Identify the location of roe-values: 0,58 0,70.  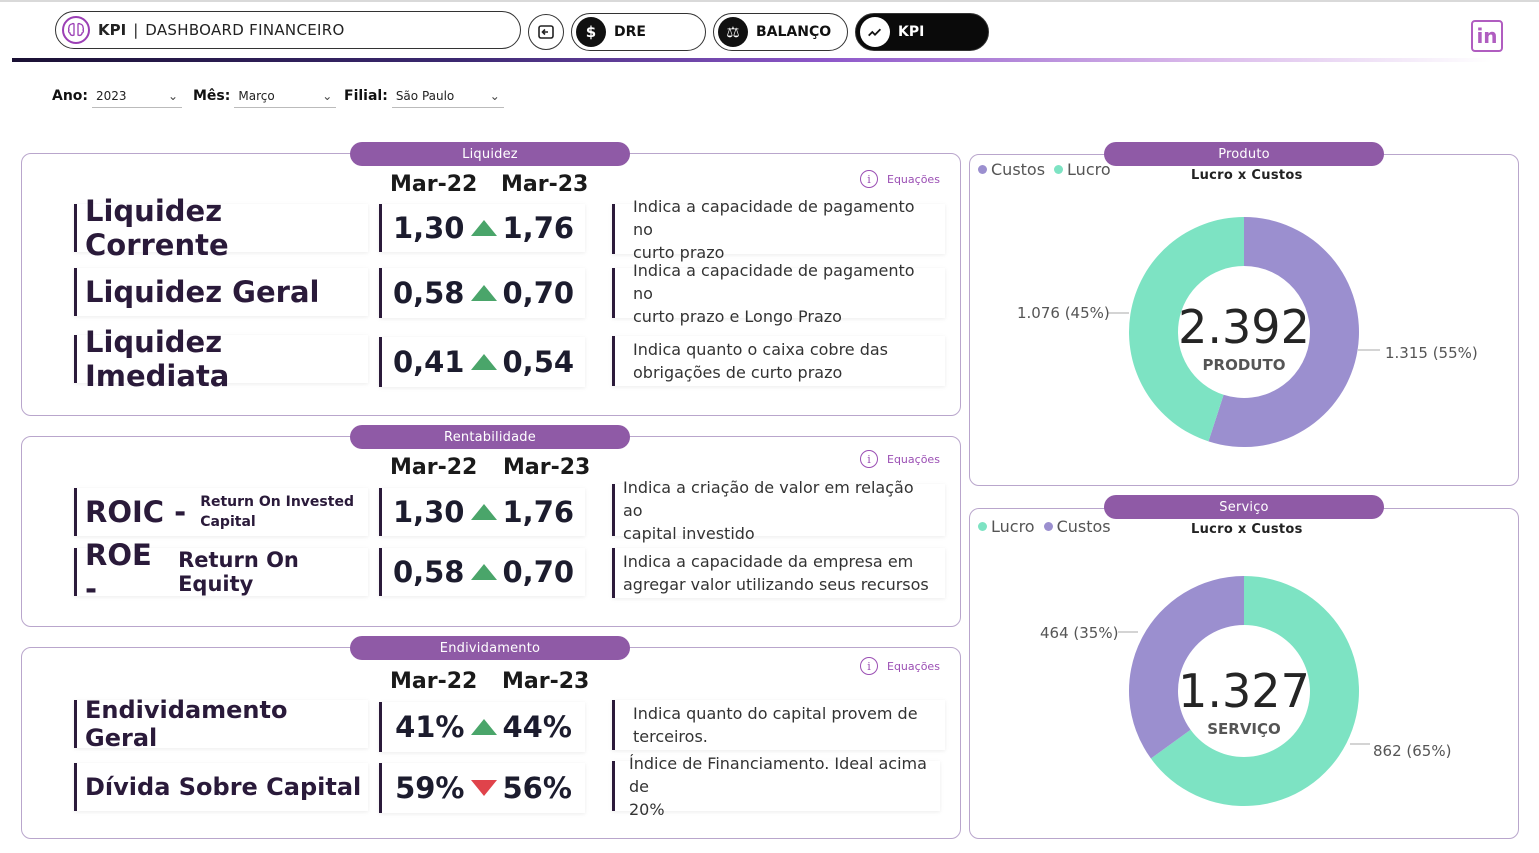
(482, 572).